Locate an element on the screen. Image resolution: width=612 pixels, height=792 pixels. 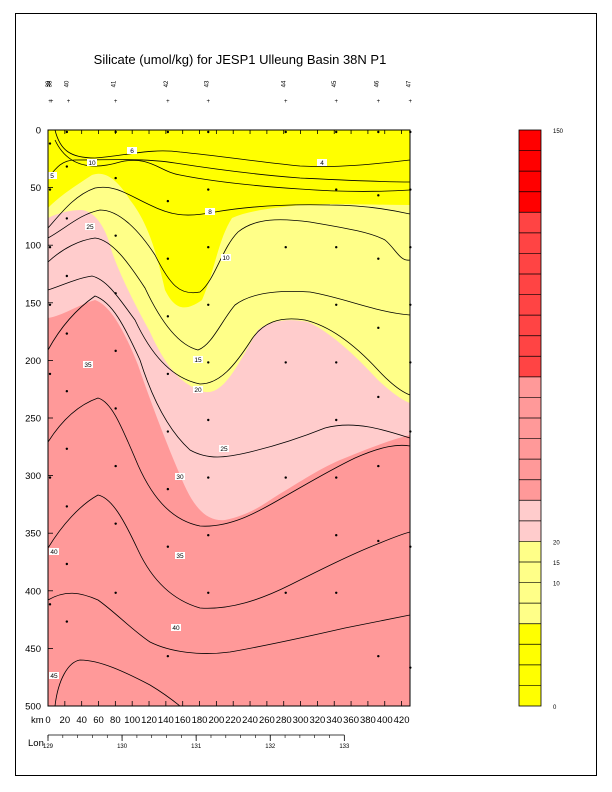
lon-tick-label: 130 is located at coordinates (122, 747).